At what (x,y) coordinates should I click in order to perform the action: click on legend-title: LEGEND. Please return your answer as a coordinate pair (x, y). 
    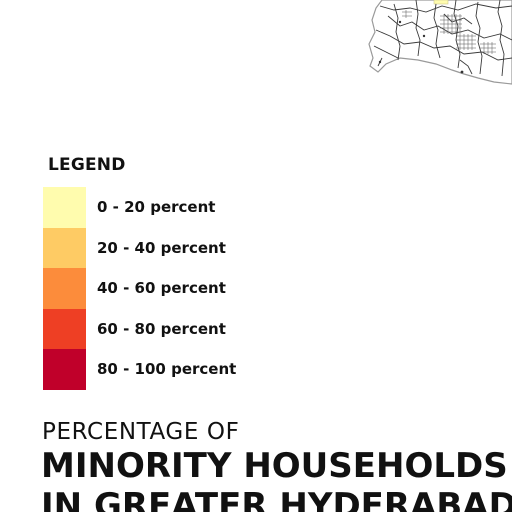
    Looking at the image, I should click on (87, 165).